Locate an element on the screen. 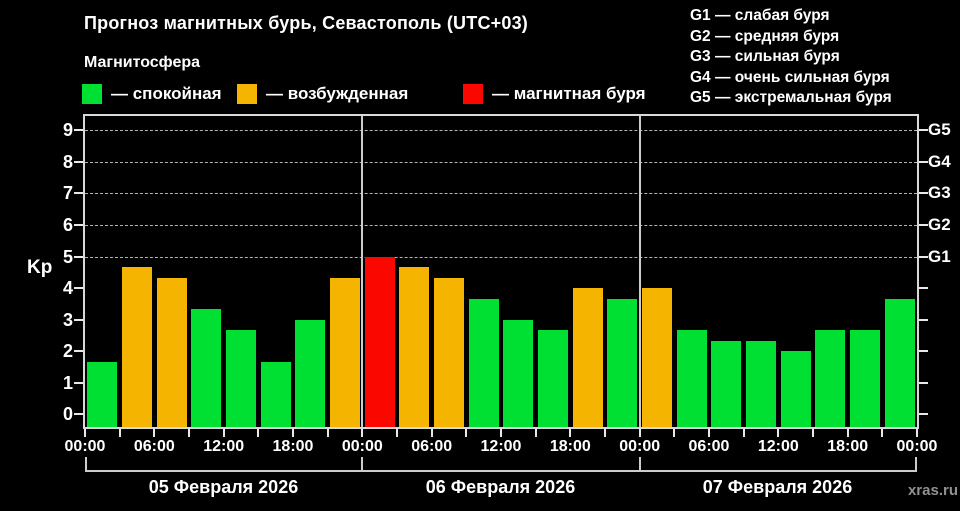 Image resolution: width=960 pixels, height=511 pixels. g-legend-line: G3 — сильная буря is located at coordinates (765, 56).